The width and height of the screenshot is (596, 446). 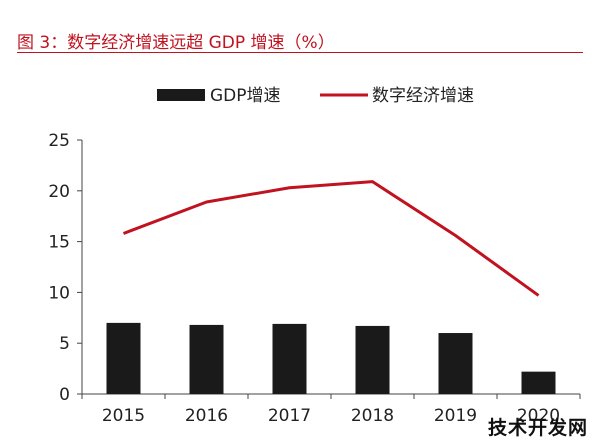 I want to click on figure-title: 图 3：数字经济增速远超 GDP 增速（%）, so click(x=176, y=43).